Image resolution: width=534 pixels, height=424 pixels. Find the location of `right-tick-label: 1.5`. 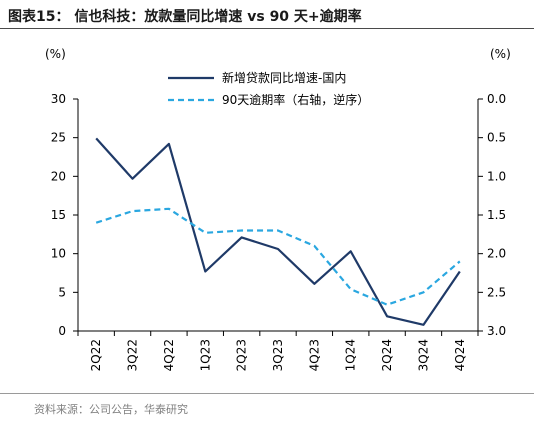

right-tick-label: 1.5 is located at coordinates (496, 215).